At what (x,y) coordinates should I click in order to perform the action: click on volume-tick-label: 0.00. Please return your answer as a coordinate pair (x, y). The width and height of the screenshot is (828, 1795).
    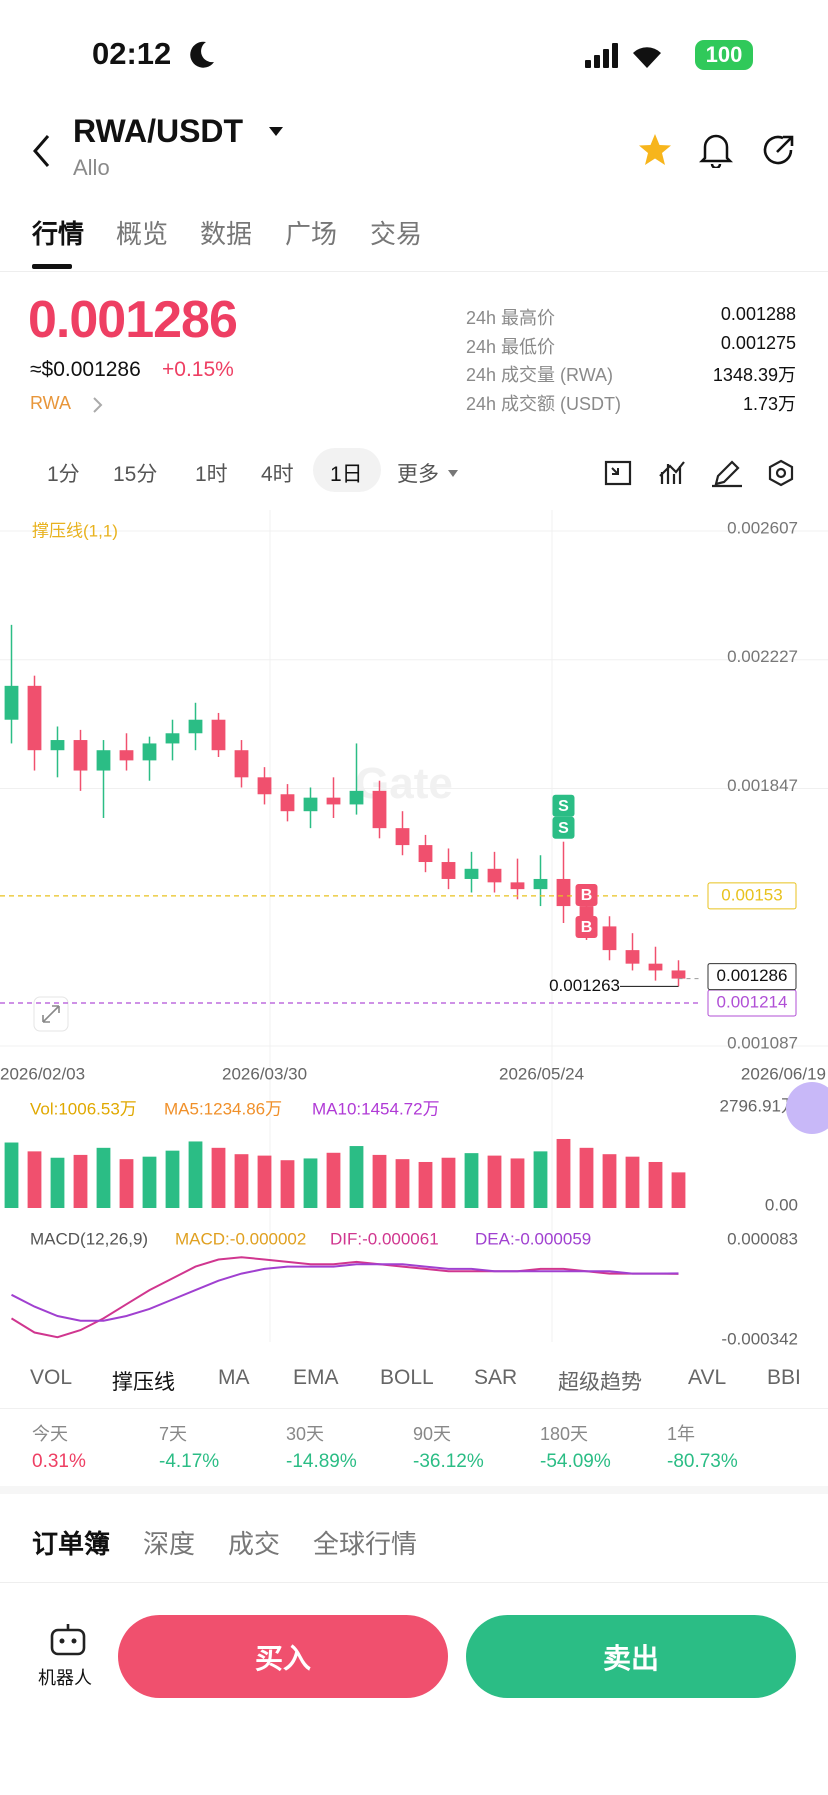
    Looking at the image, I should click on (781, 1204).